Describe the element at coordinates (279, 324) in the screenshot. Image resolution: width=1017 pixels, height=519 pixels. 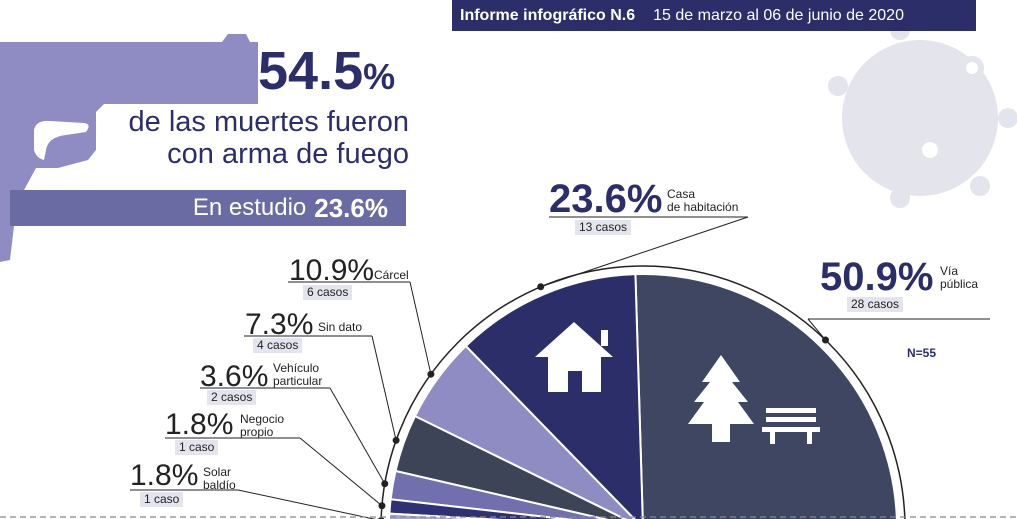
I see `label-sindato-pct: 7.3%` at that location.